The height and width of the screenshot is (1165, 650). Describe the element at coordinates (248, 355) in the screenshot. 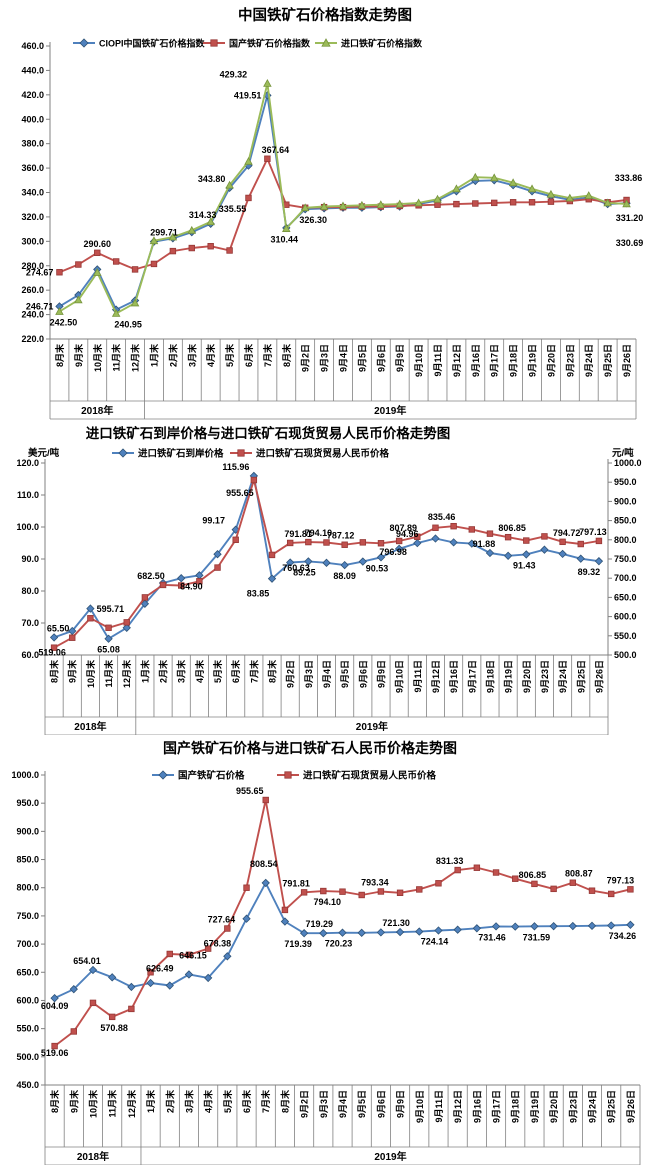

I see `x-axis-category-label: 6月末` at that location.